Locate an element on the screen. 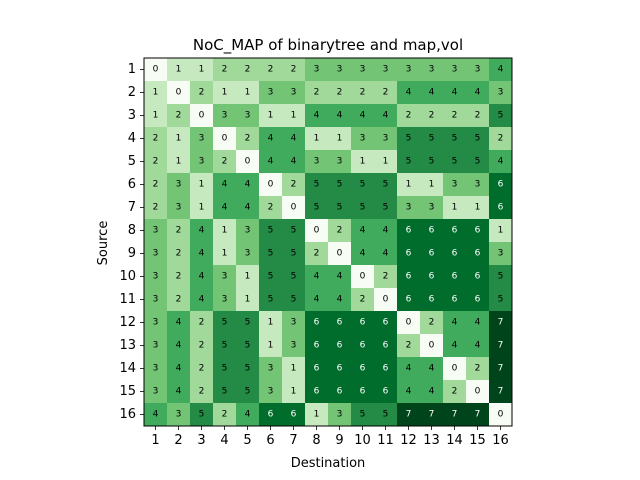 The height and width of the screenshot is (480, 640). y-tick-label: 6 is located at coordinates (132, 184).